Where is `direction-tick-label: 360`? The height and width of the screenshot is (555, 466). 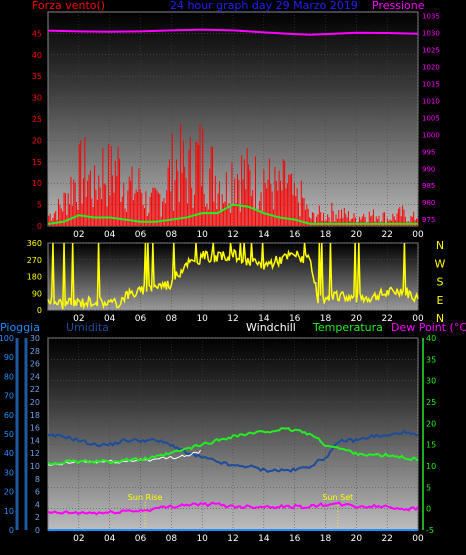 direction-tick-label: 360 is located at coordinates (34, 243).